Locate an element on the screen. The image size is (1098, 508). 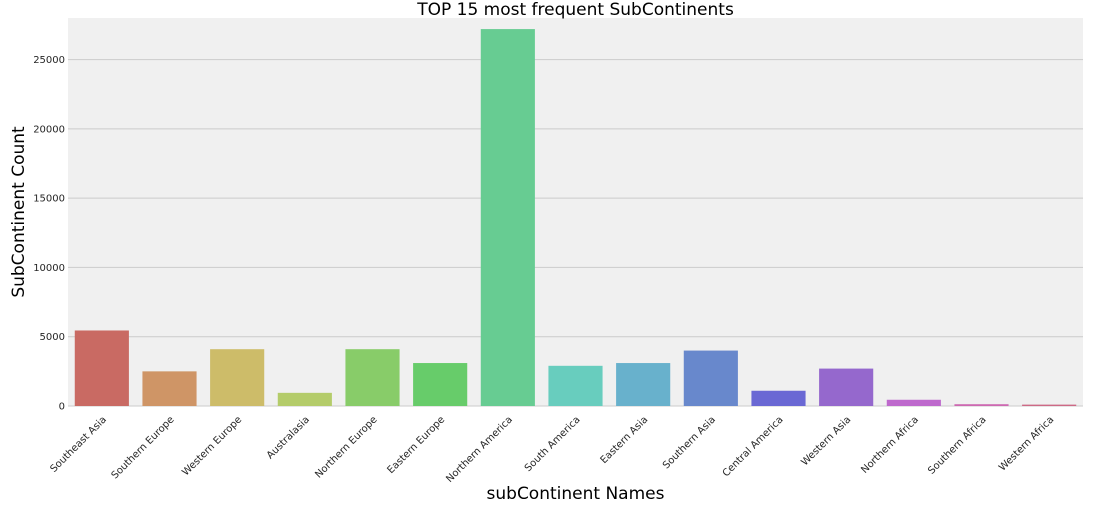
x-tick-label: Northern Europe is located at coordinates (346, 447).